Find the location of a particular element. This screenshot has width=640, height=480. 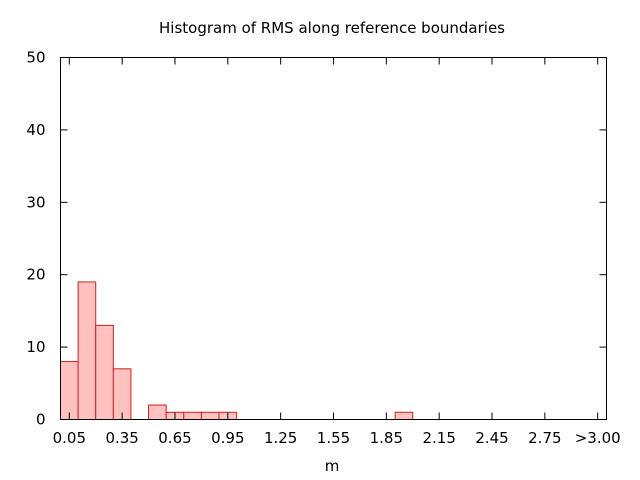

x-tick-label: 1.85 is located at coordinates (386, 438).